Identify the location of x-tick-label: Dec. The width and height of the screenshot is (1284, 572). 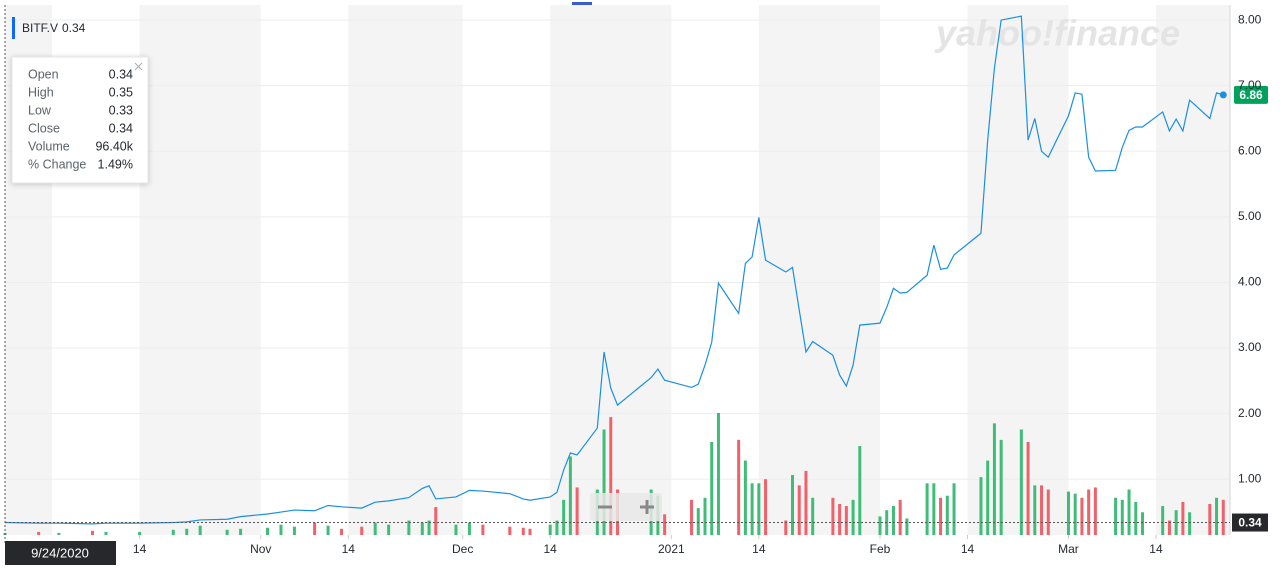
(462, 549).